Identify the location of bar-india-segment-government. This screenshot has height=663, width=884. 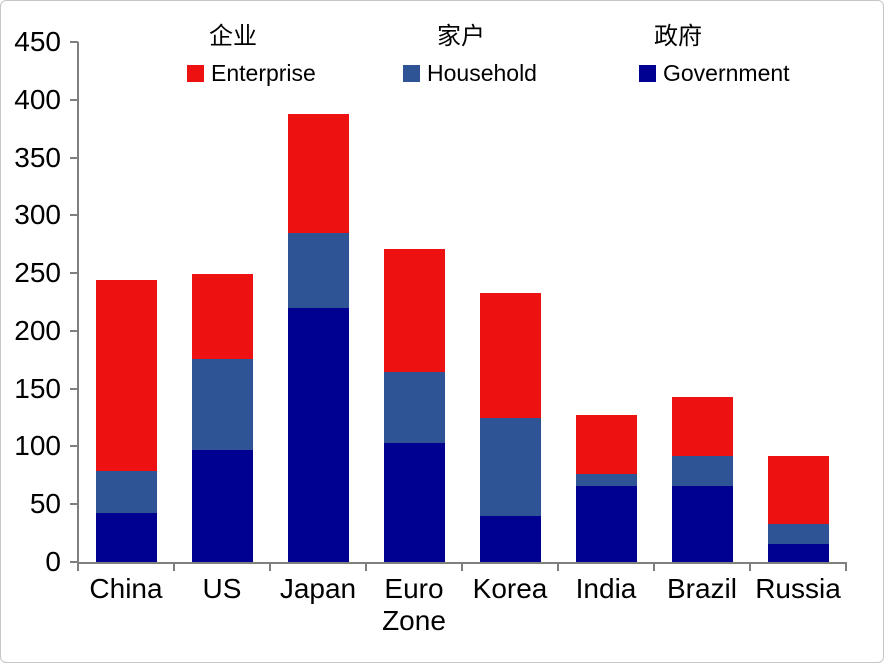
(606, 523).